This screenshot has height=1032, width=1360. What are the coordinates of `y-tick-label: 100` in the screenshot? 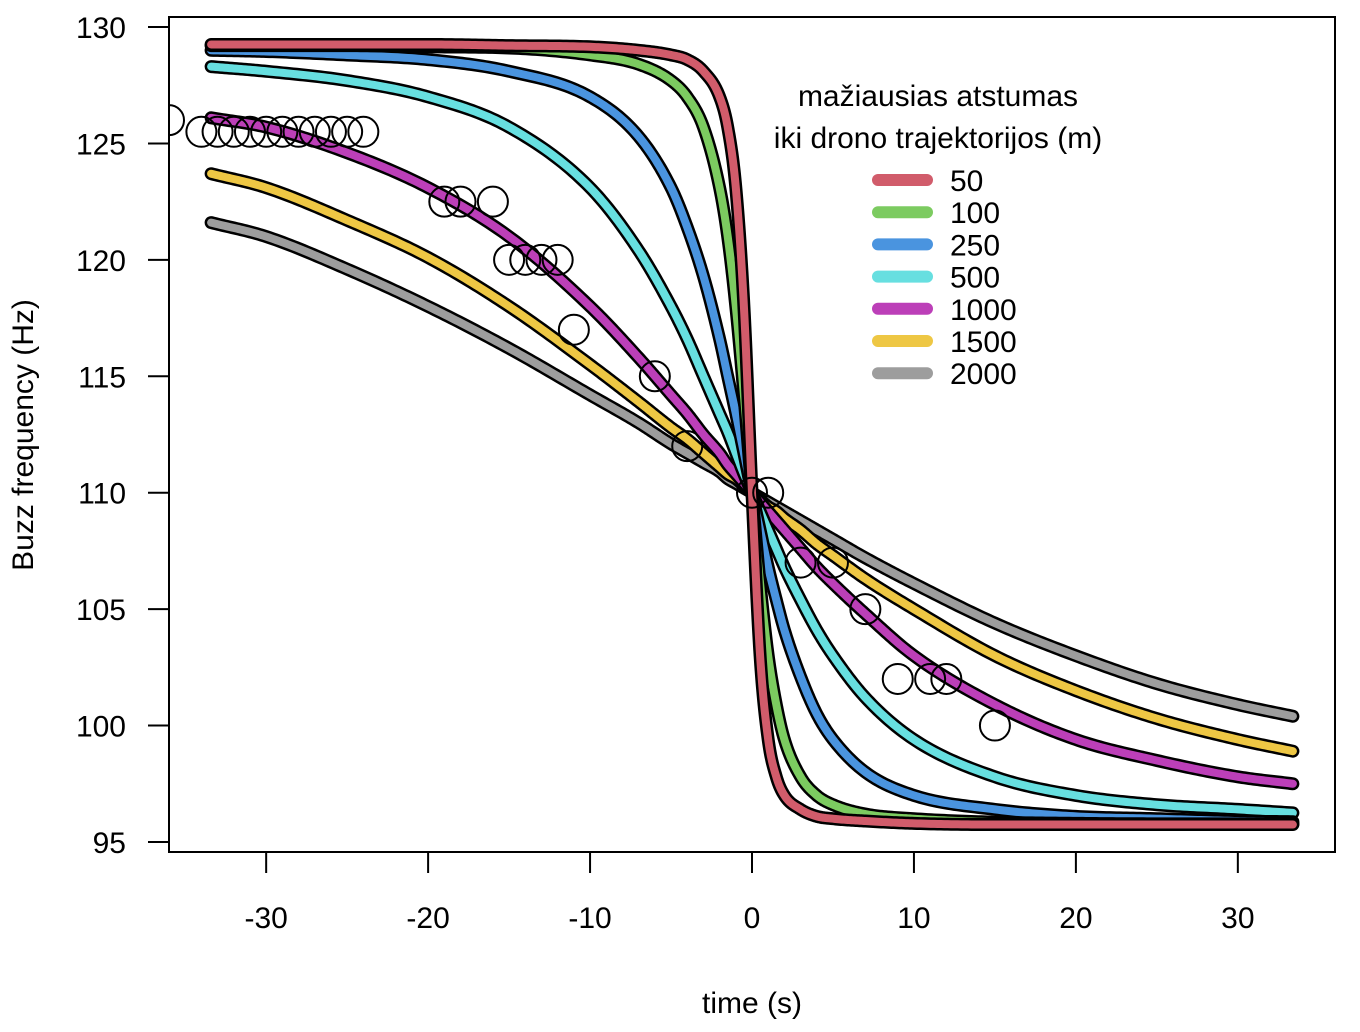 It's located at (101, 727).